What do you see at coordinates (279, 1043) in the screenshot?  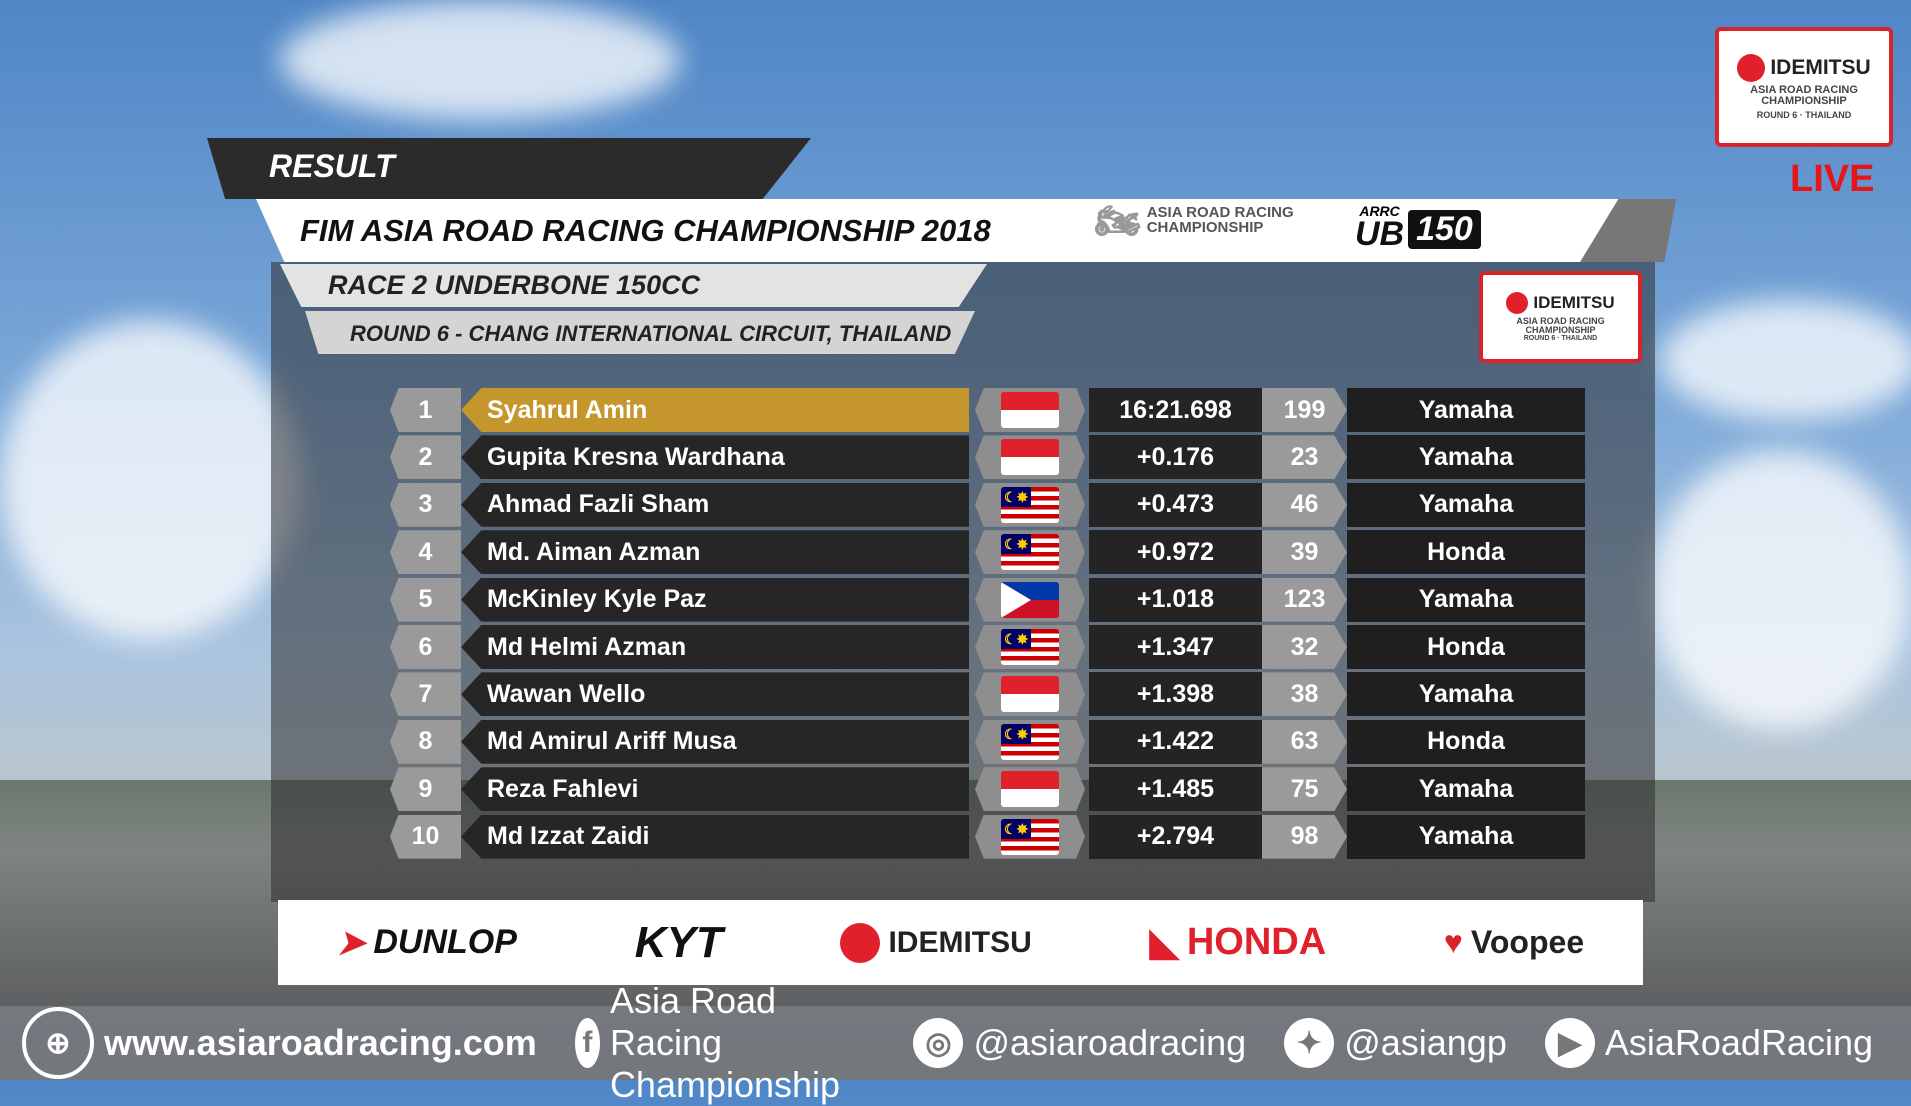 I see `footer-website: ⊕ www.asiaroadracing.com` at bounding box center [279, 1043].